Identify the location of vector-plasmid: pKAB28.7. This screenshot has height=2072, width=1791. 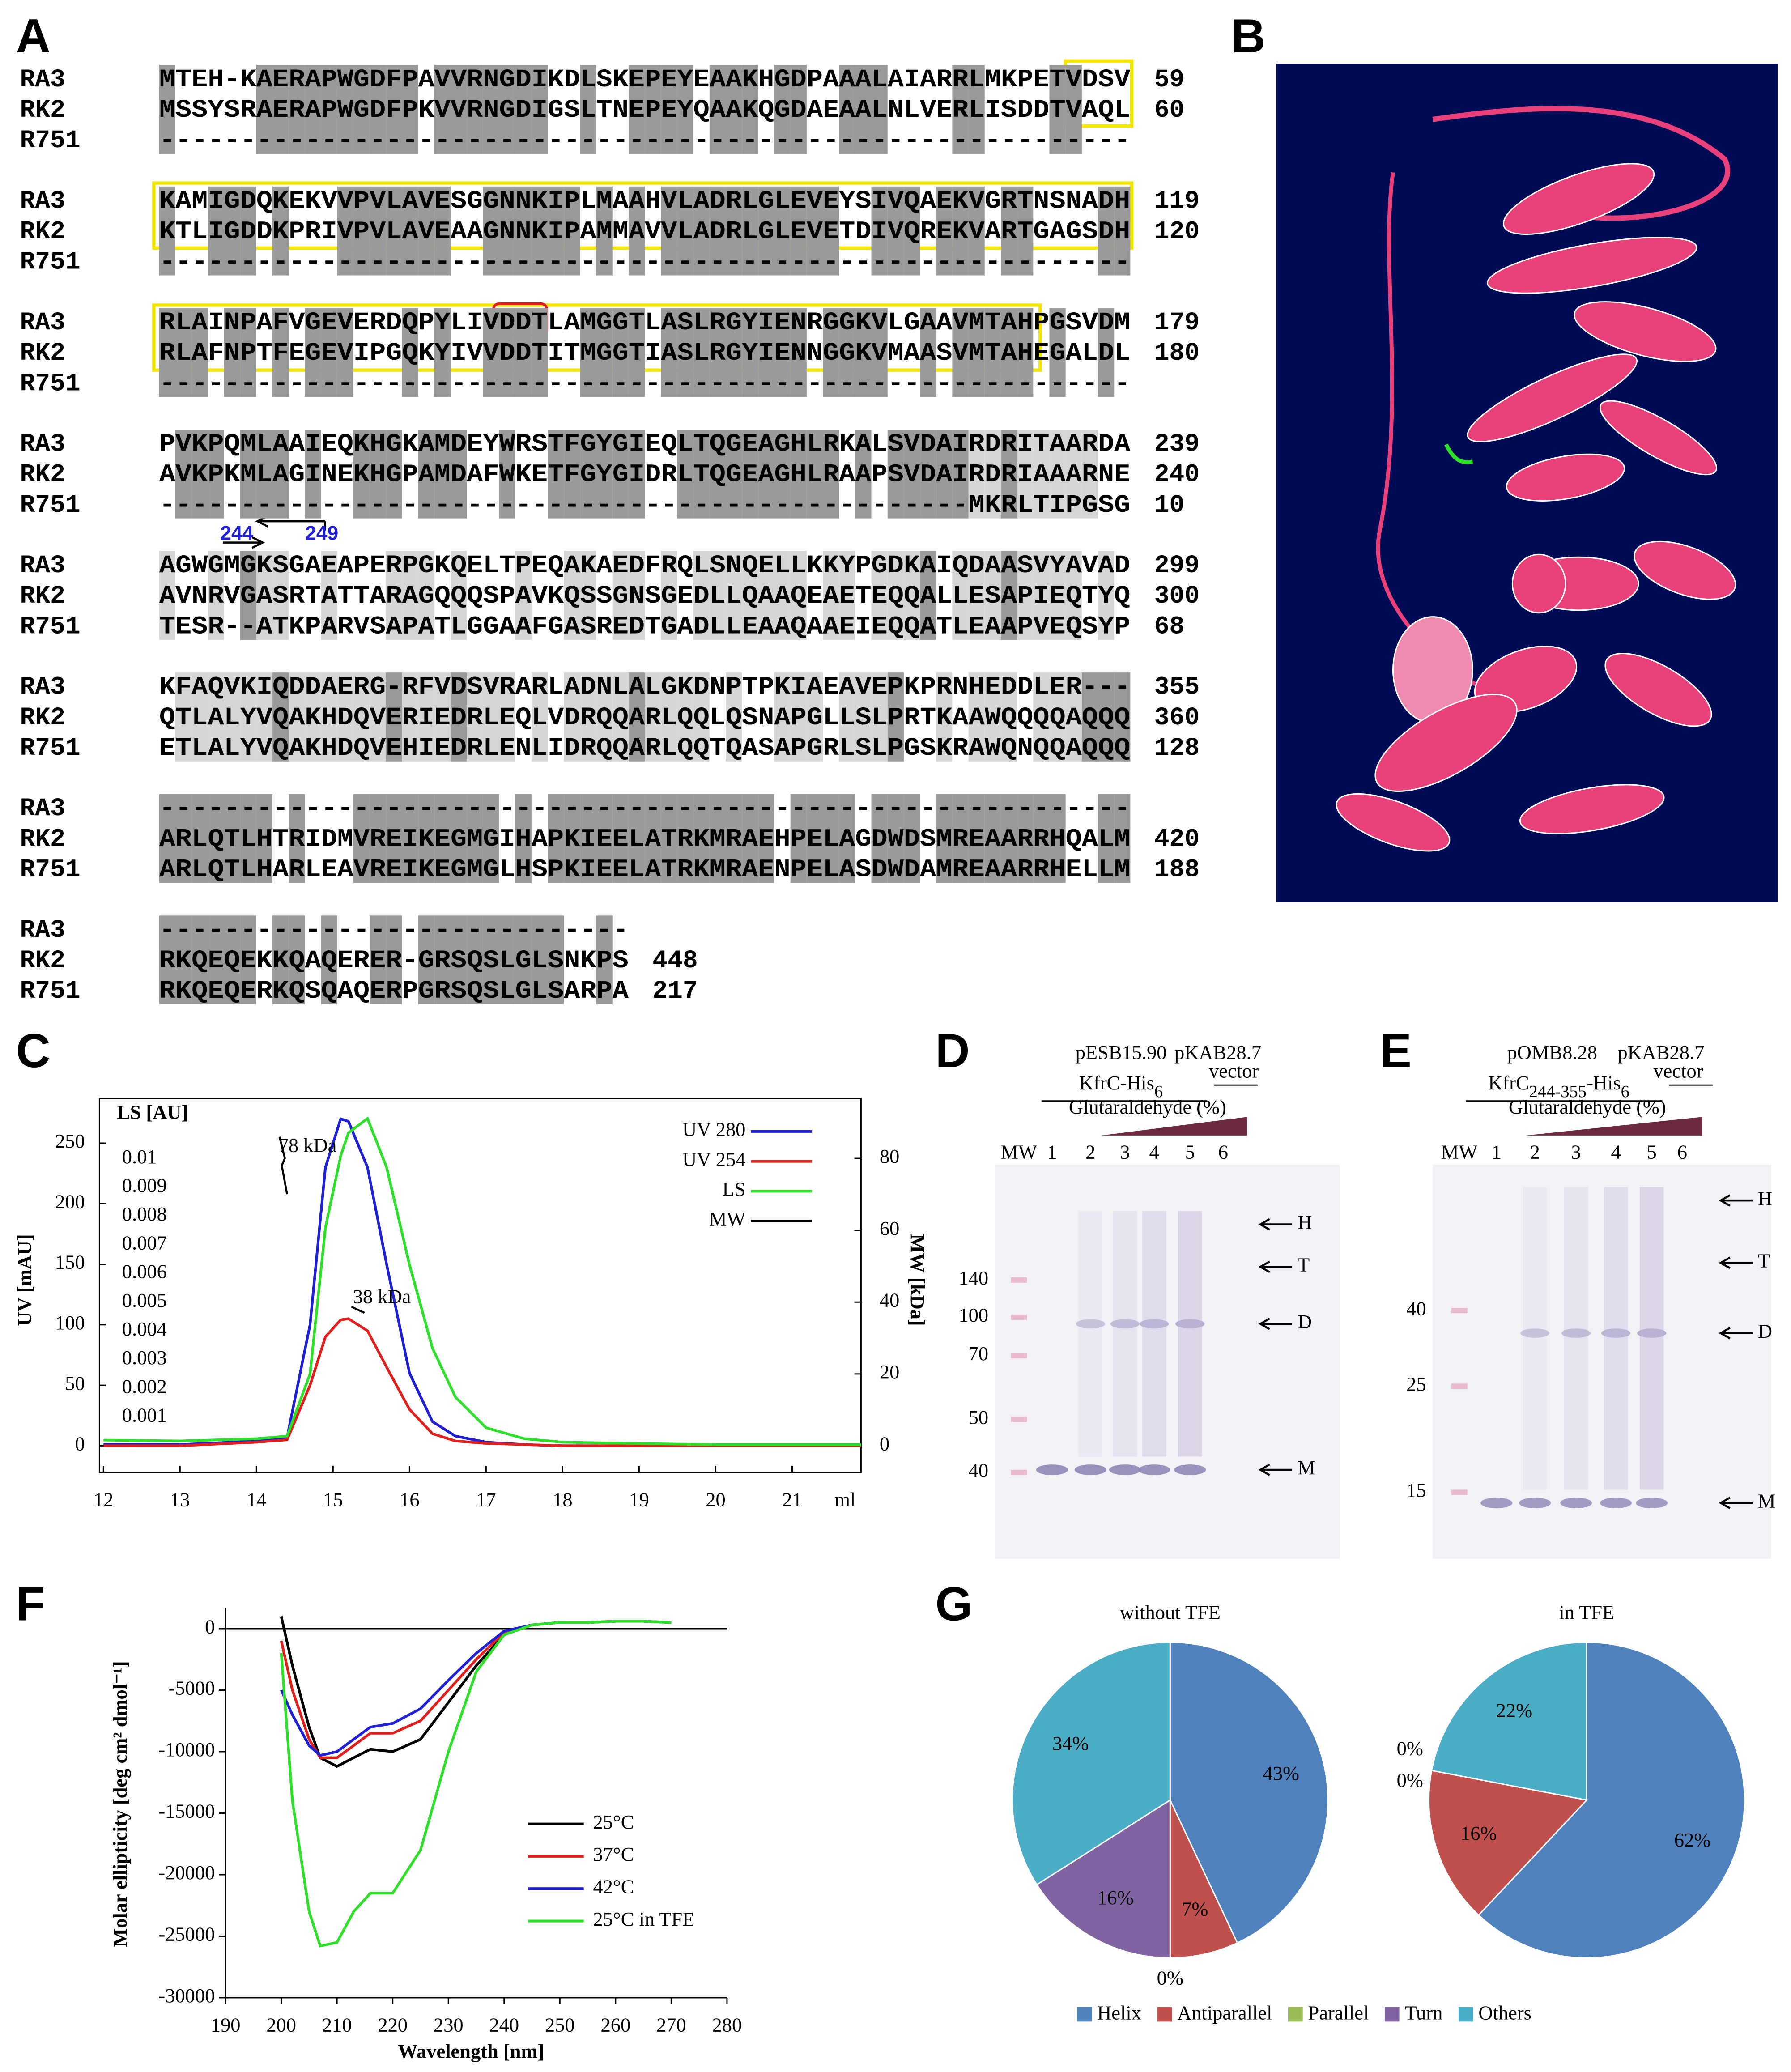
(1217, 1052).